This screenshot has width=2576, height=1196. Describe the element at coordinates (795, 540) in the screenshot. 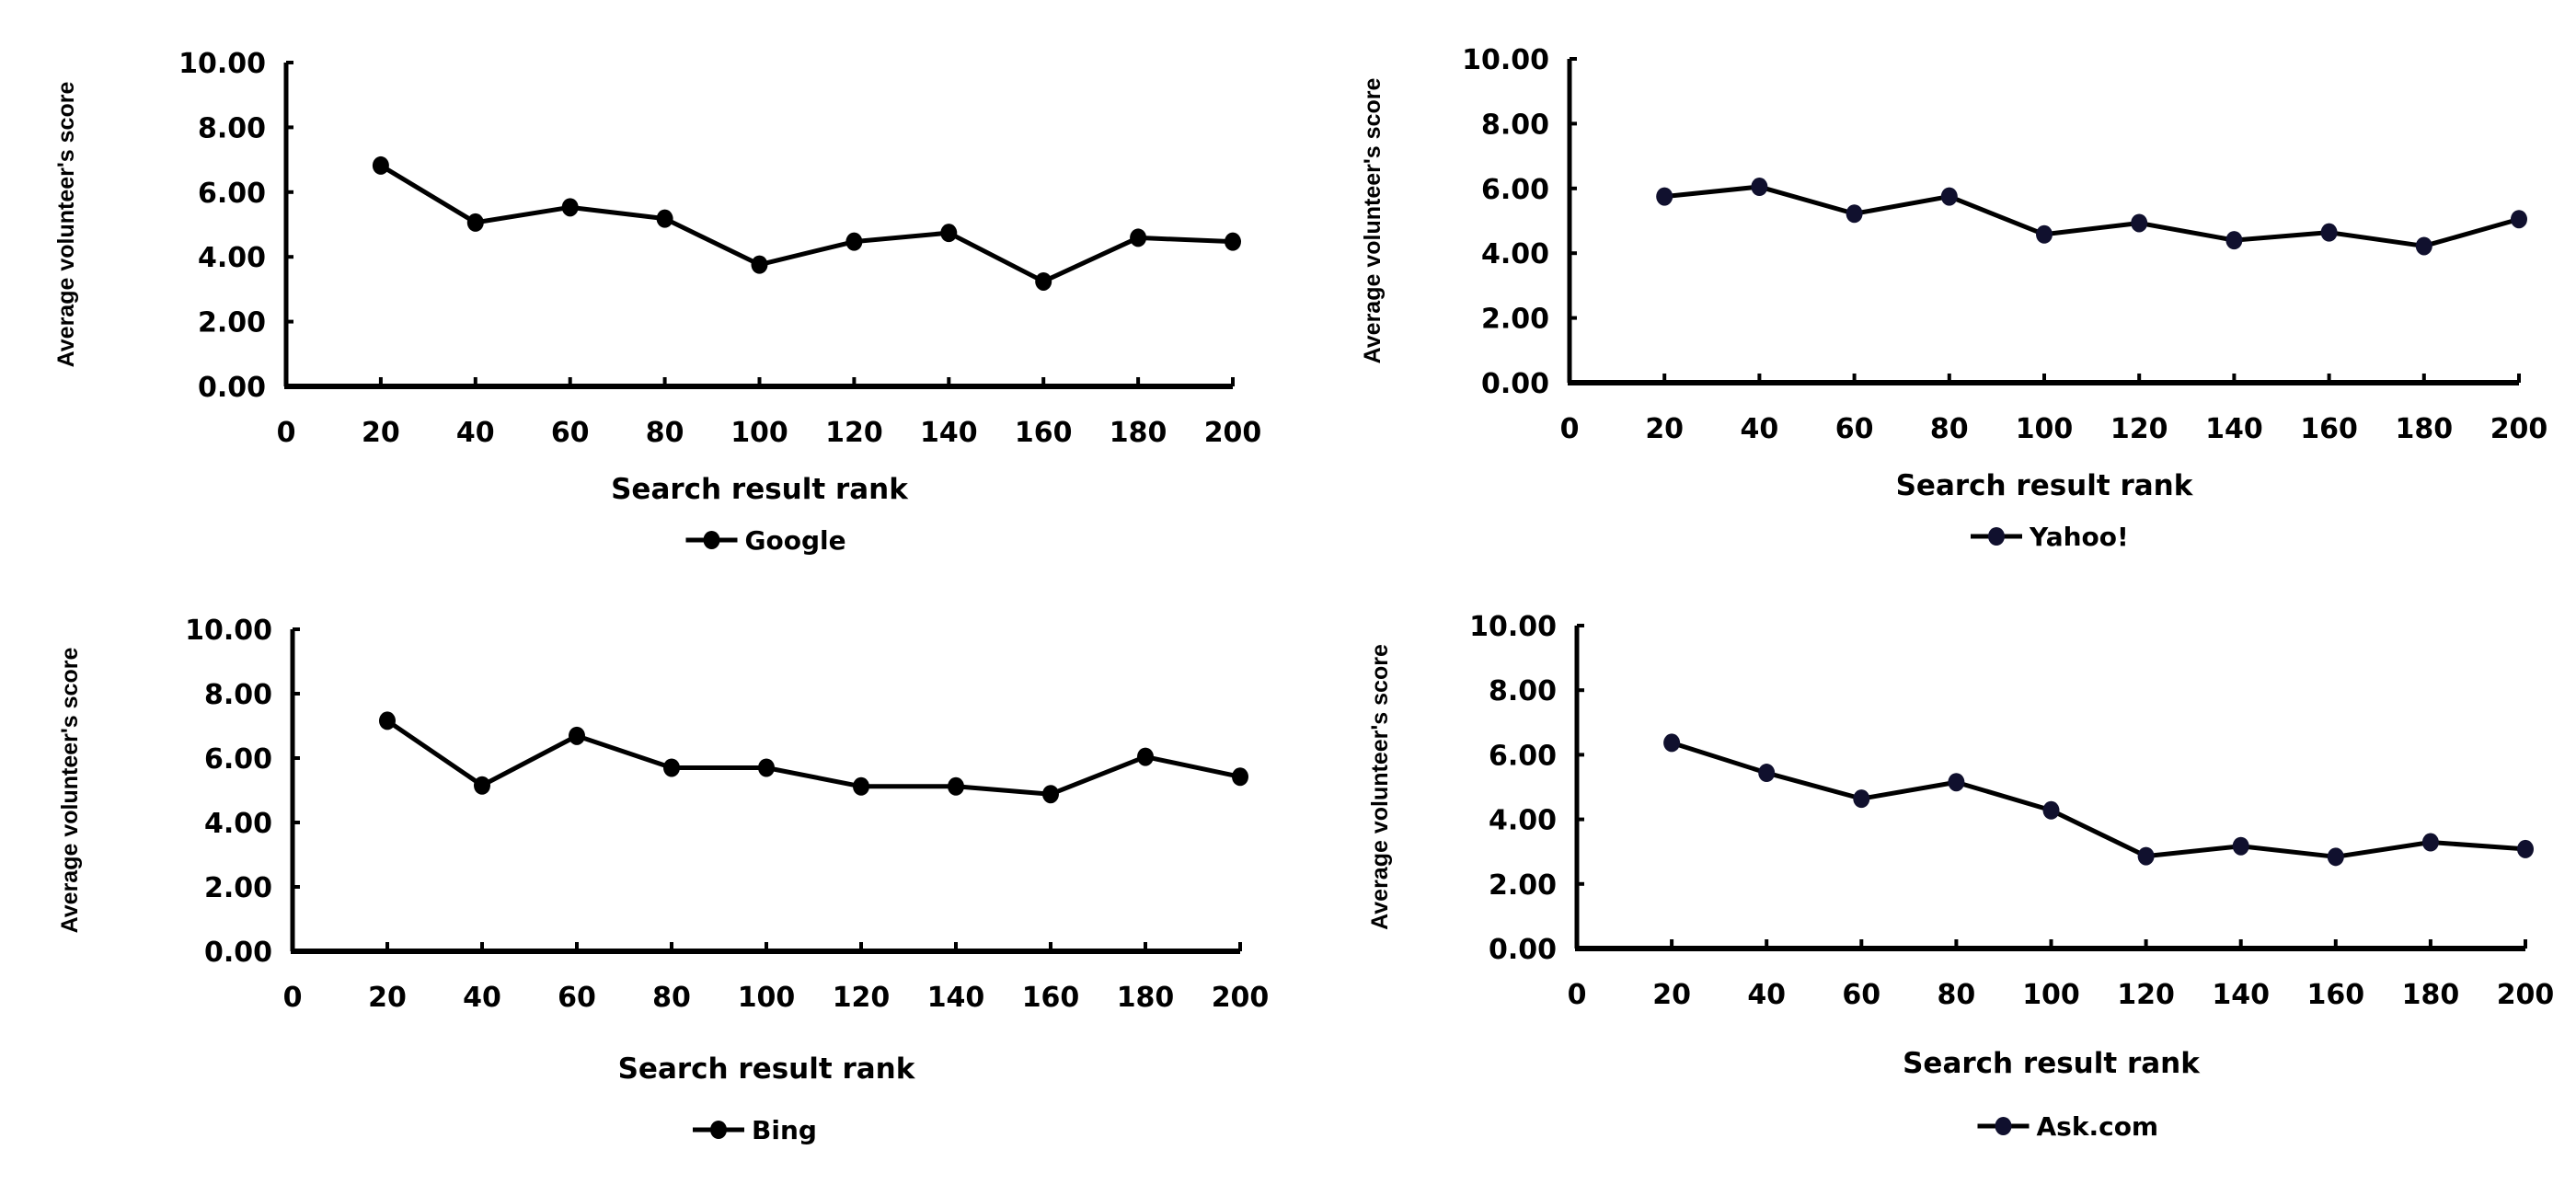

I see `legend-label: Google` at that location.